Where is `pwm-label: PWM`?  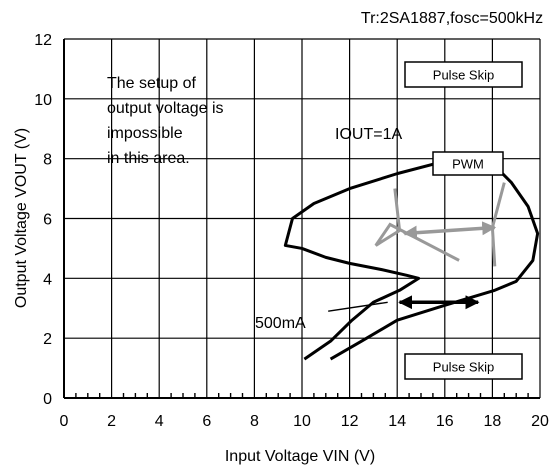
pwm-label: PWM is located at coordinates (468, 164).